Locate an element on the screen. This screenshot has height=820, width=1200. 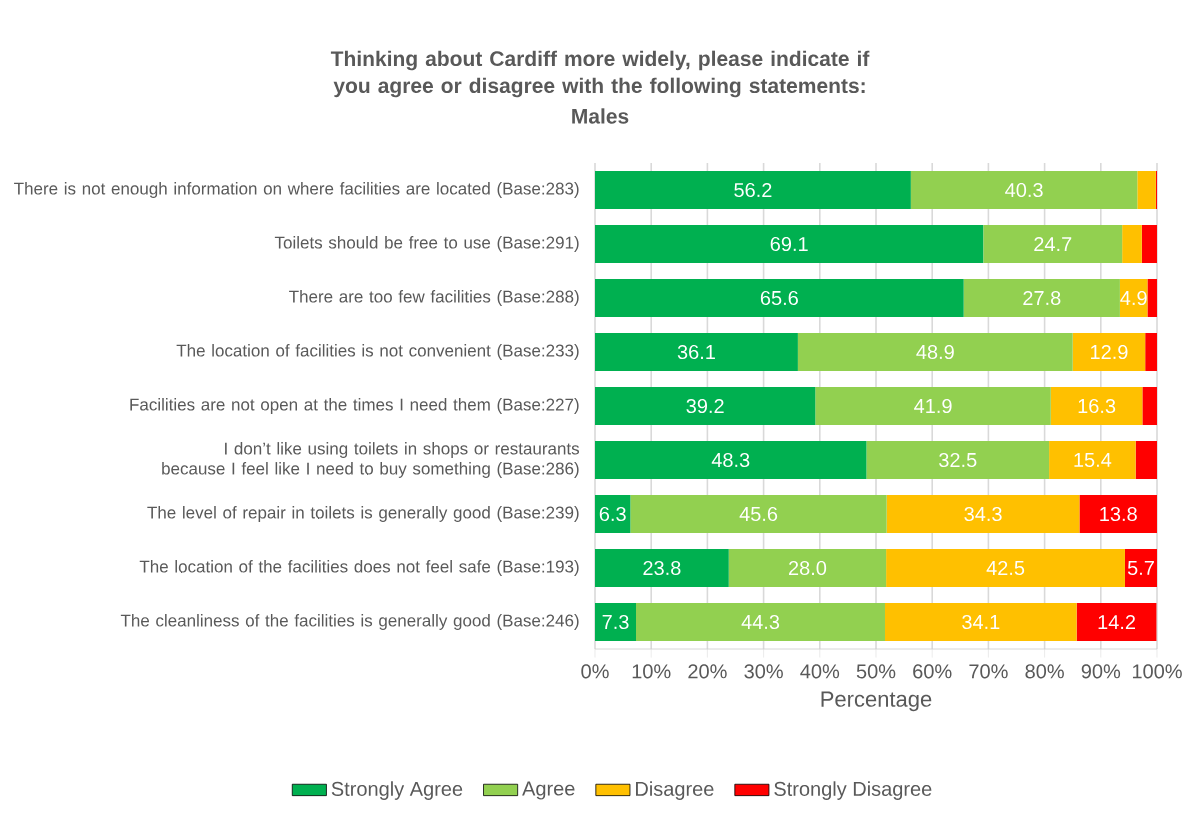
data-label: 32.5 is located at coordinates (958, 460).